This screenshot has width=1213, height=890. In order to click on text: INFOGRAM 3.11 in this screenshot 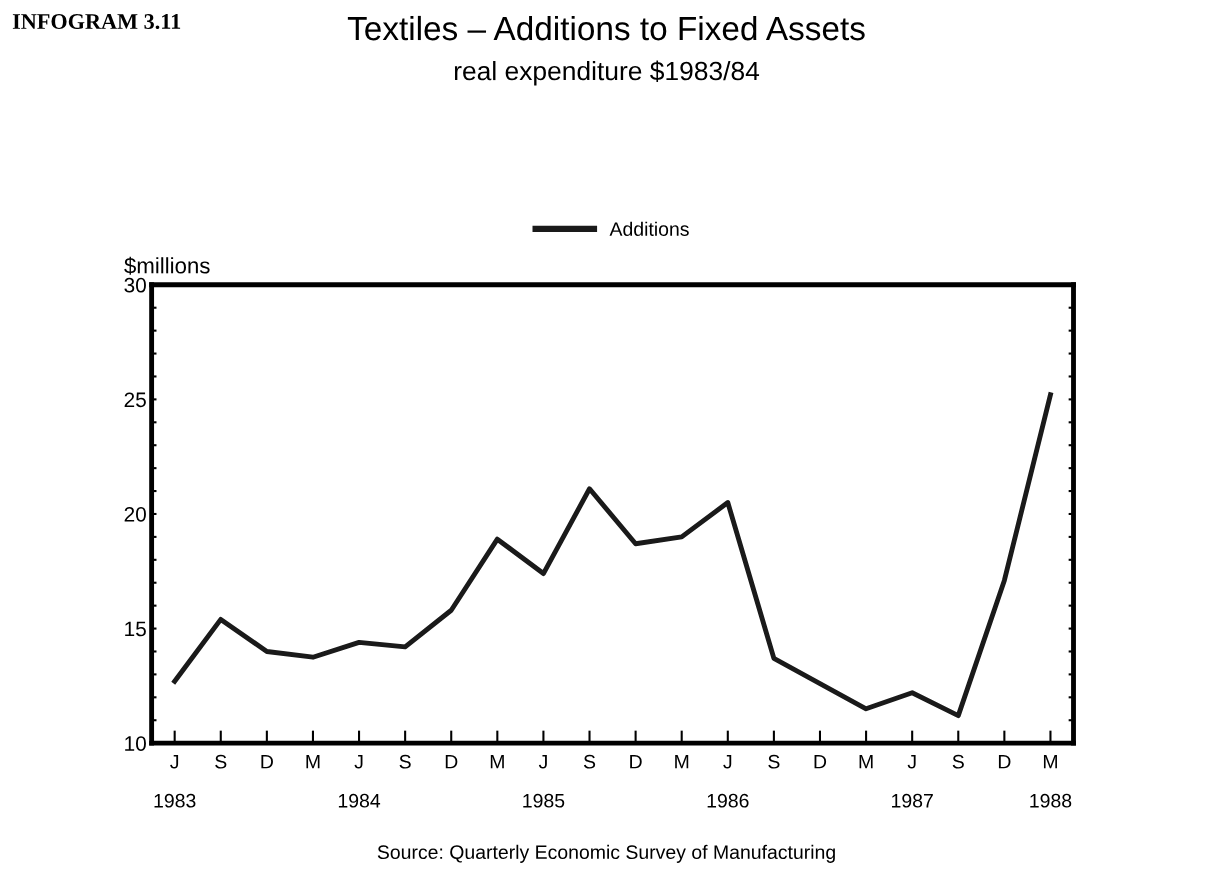, I will do `click(96, 22)`.